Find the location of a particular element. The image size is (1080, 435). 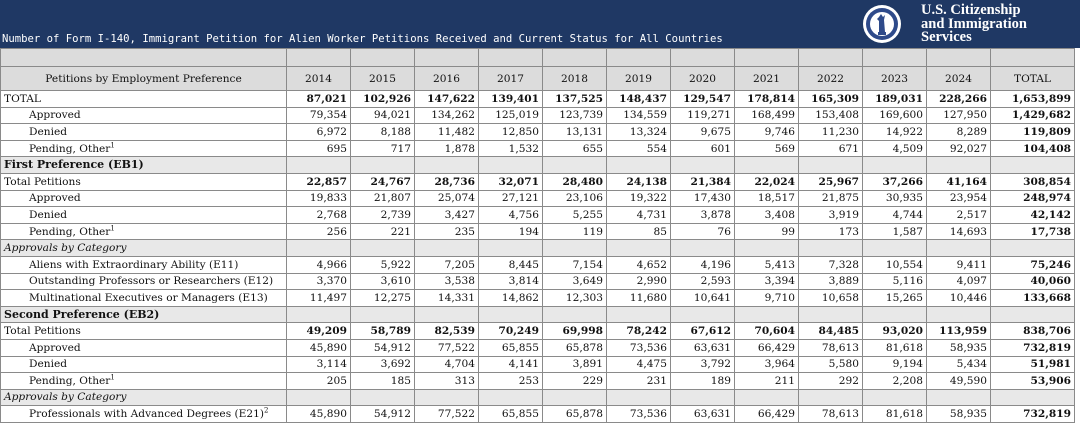

value-cell: 10,554 is located at coordinates (894, 264).